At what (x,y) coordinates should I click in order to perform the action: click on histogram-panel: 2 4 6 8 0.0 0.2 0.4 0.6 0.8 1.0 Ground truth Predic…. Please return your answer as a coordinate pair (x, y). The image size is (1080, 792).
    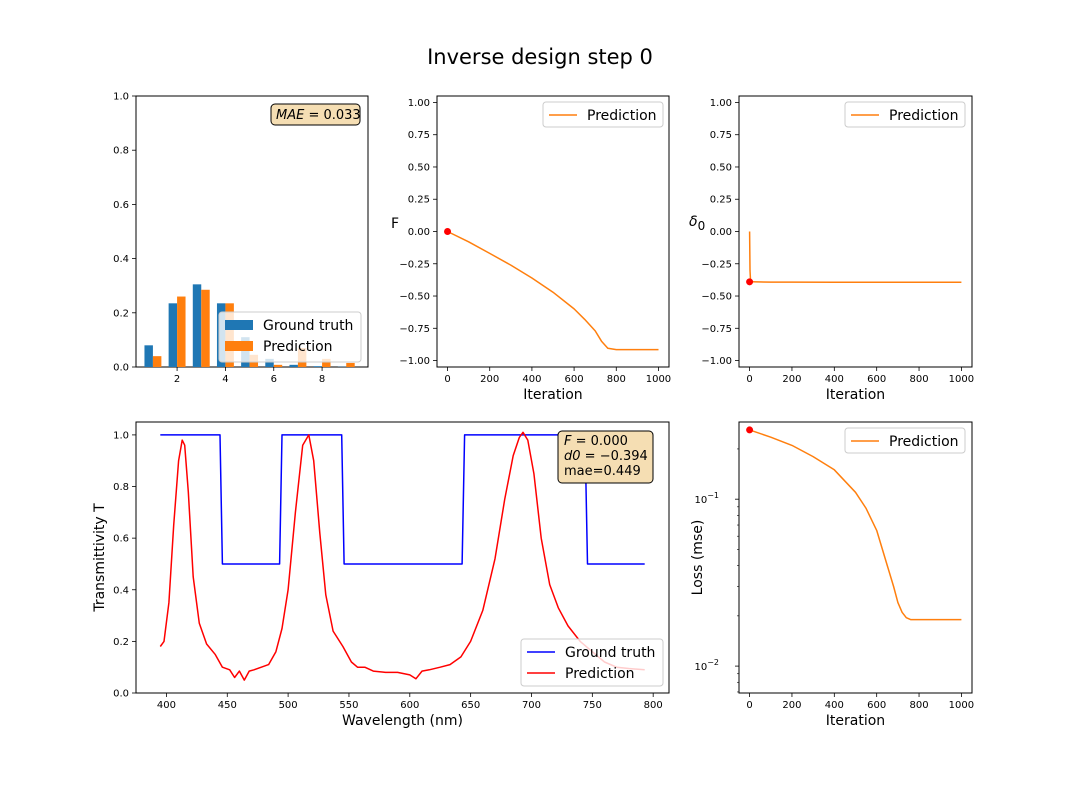
    Looking at the image, I should click on (241, 238).